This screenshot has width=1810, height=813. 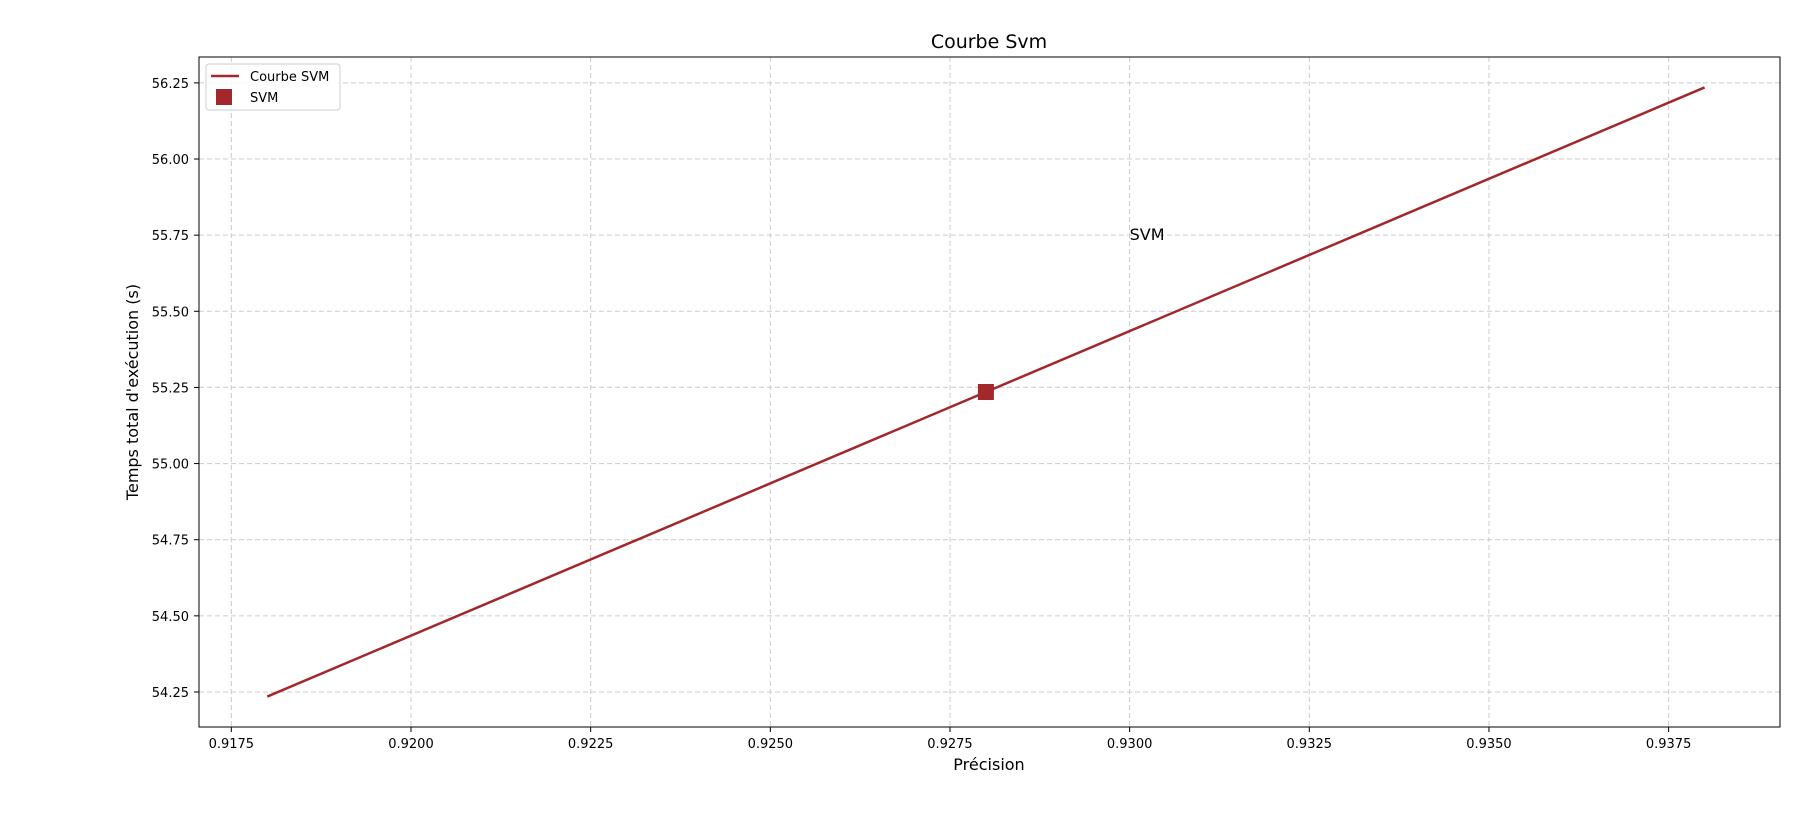 I want to click on x-tick-label: 0.9250, so click(x=771, y=744).